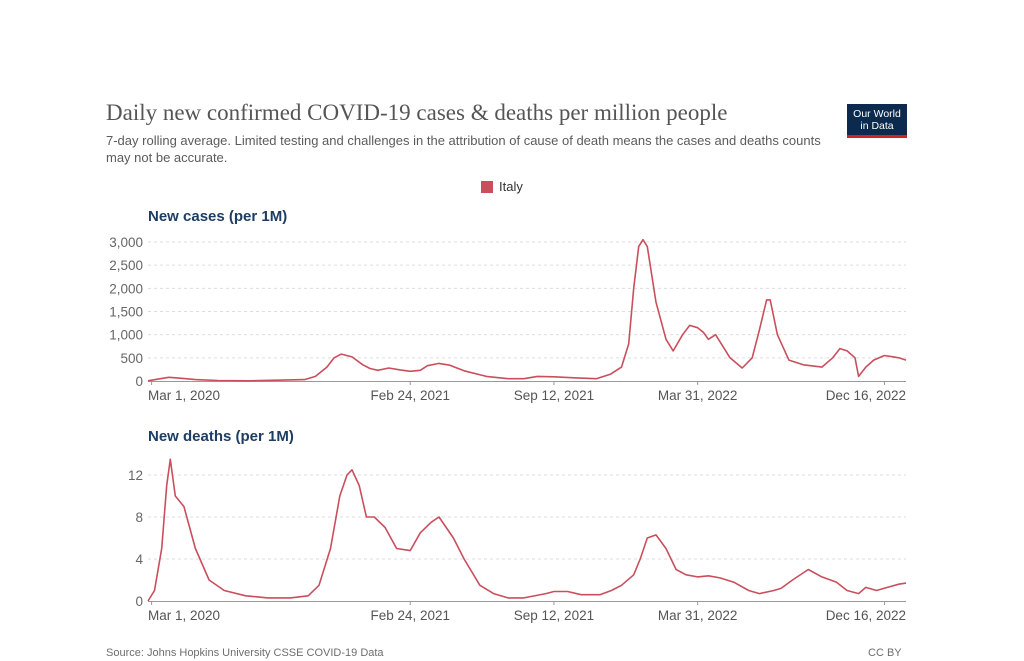  What do you see at coordinates (554, 615) in the screenshot?
I see `deaths-x-tick-label: Sep 12, 2021` at bounding box center [554, 615].